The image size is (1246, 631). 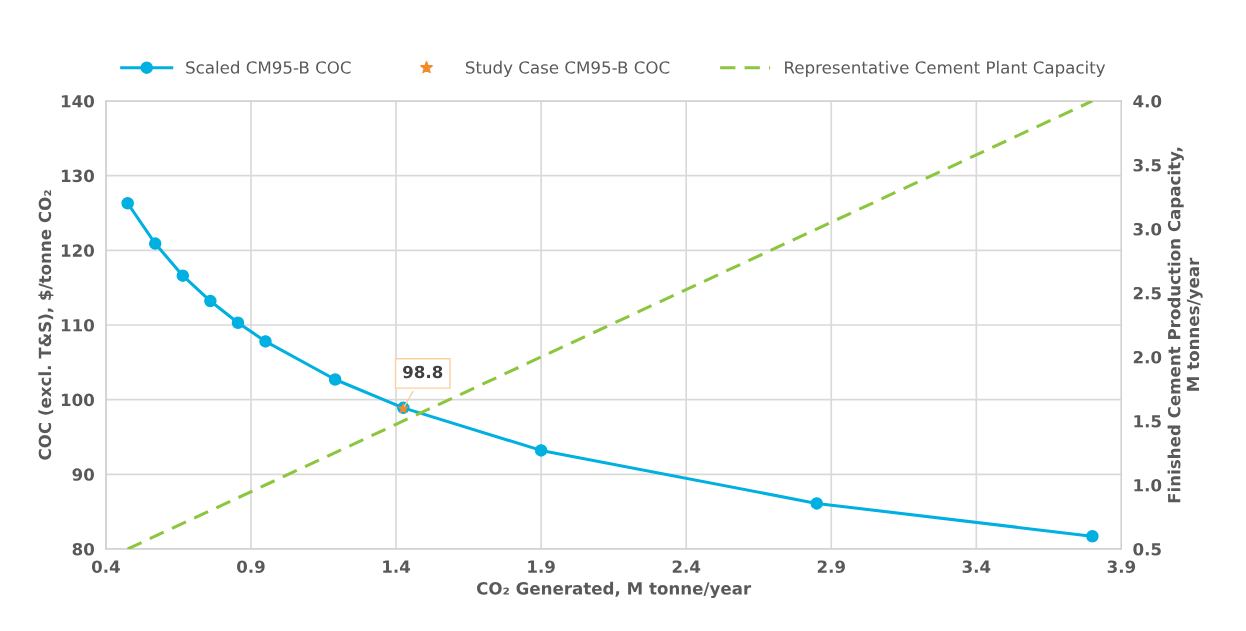 I want to click on y2-tick-label: 0.5, so click(x=1147, y=549).